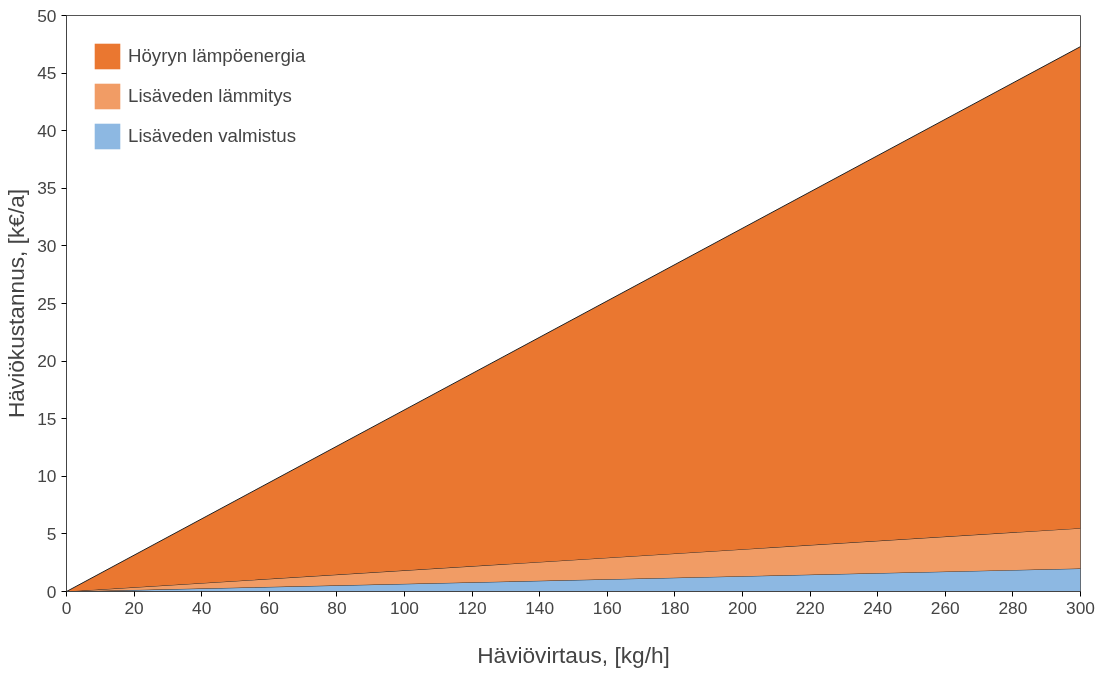 The image size is (1106, 678). Describe the element at coordinates (47, 361) in the screenshot. I see `y-tick-label: 20` at that location.